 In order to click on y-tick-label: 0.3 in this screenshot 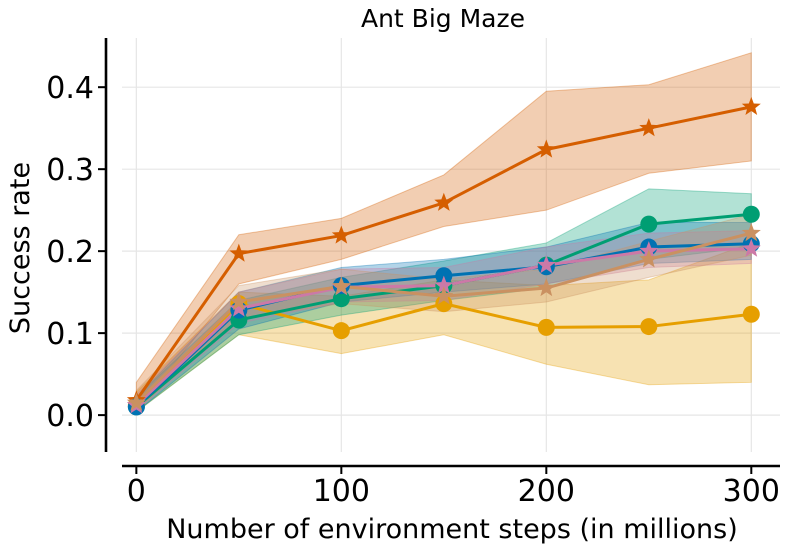, I will do `click(70, 170)`.